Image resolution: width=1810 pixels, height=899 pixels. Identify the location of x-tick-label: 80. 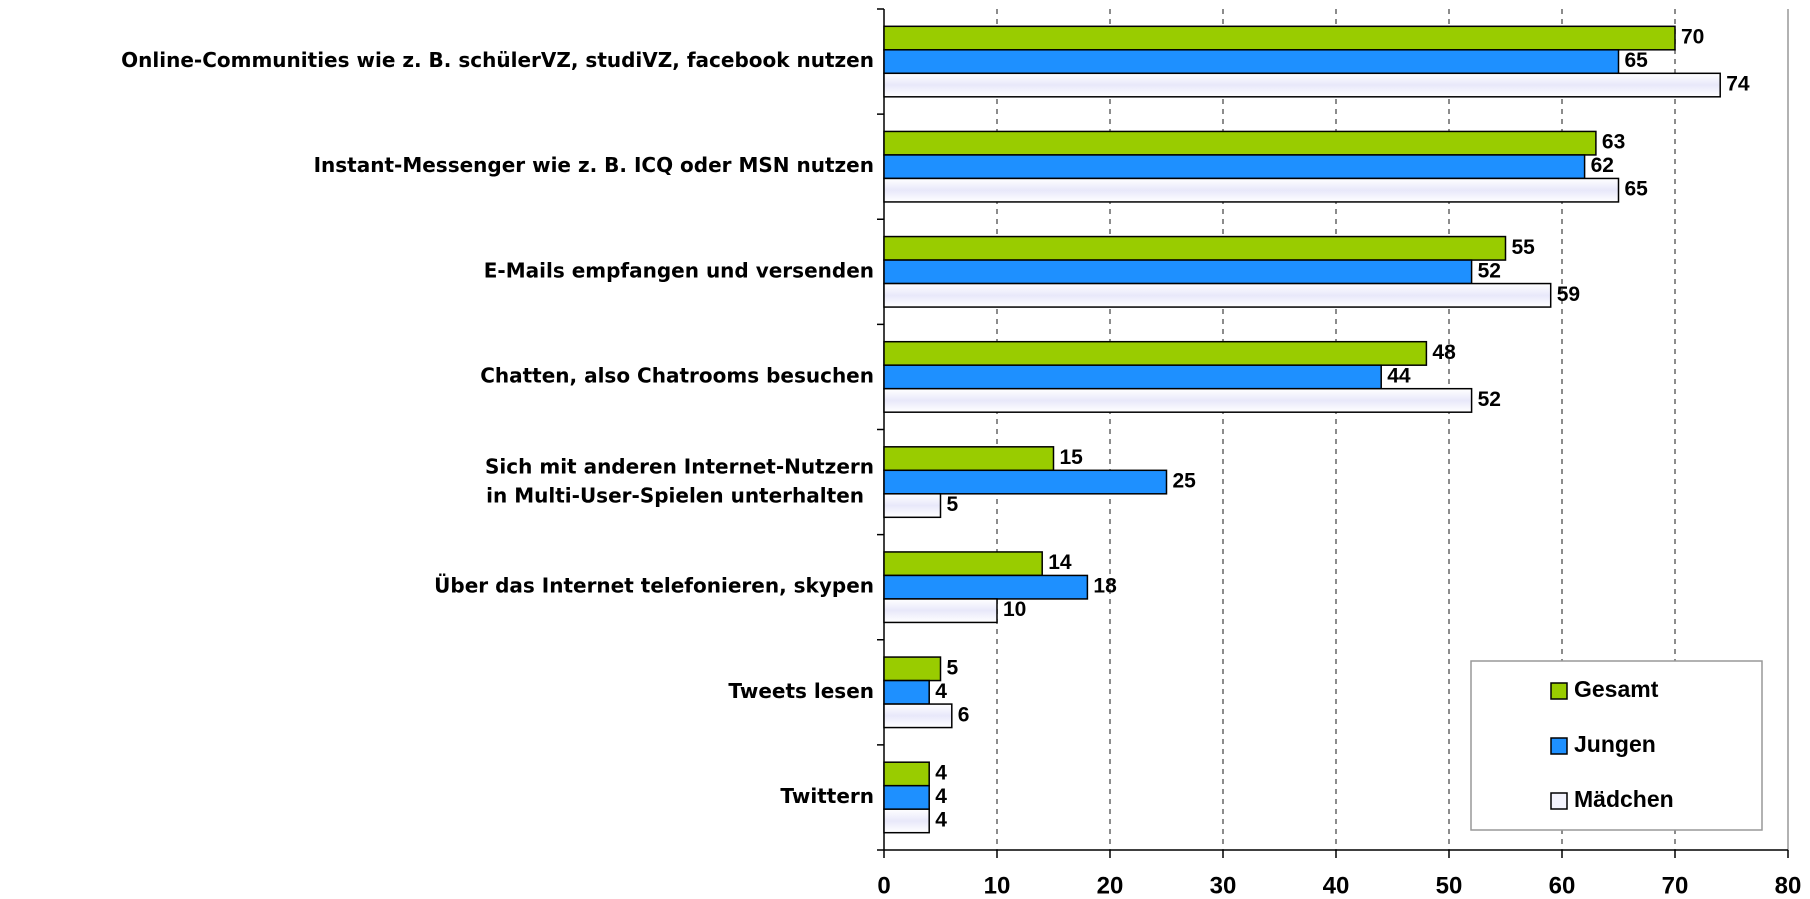
(1788, 885).